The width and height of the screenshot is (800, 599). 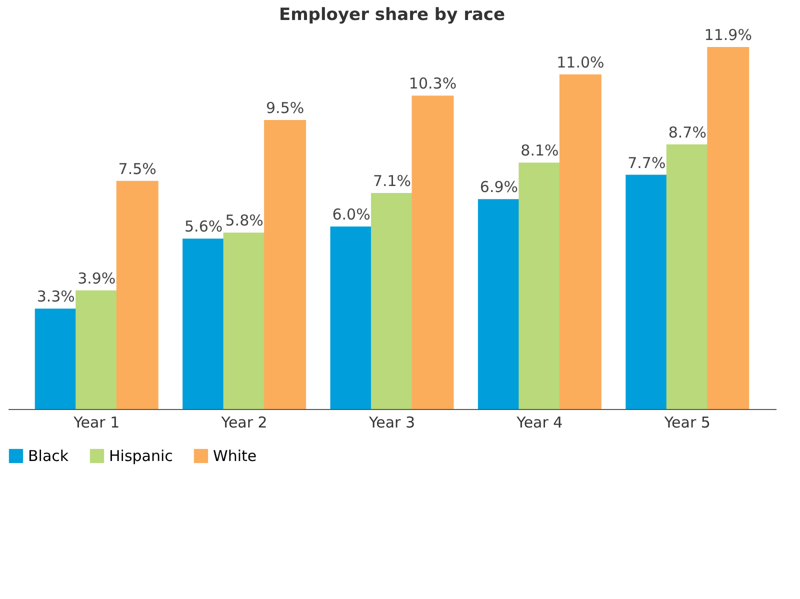 What do you see at coordinates (539, 151) in the screenshot?
I see `data-label: 8.1%` at bounding box center [539, 151].